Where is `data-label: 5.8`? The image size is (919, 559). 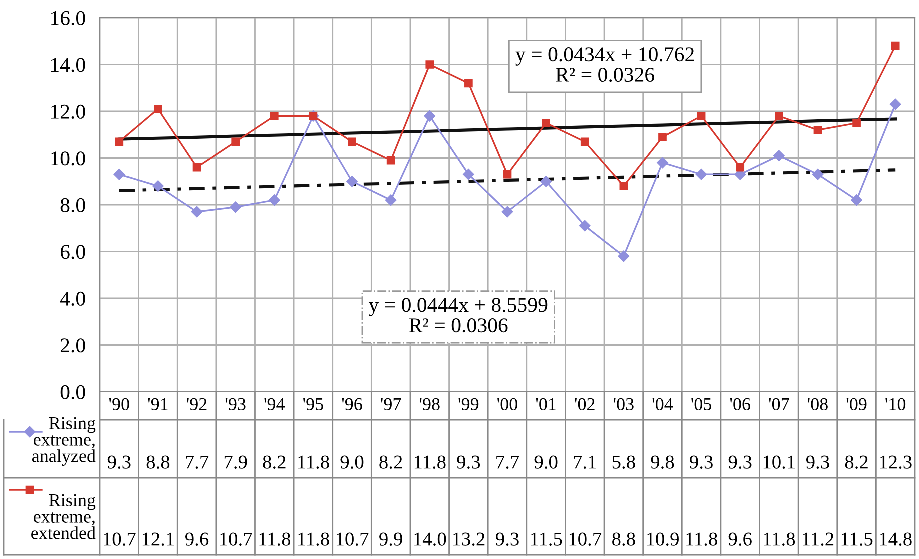 data-label: 5.8 is located at coordinates (624, 462).